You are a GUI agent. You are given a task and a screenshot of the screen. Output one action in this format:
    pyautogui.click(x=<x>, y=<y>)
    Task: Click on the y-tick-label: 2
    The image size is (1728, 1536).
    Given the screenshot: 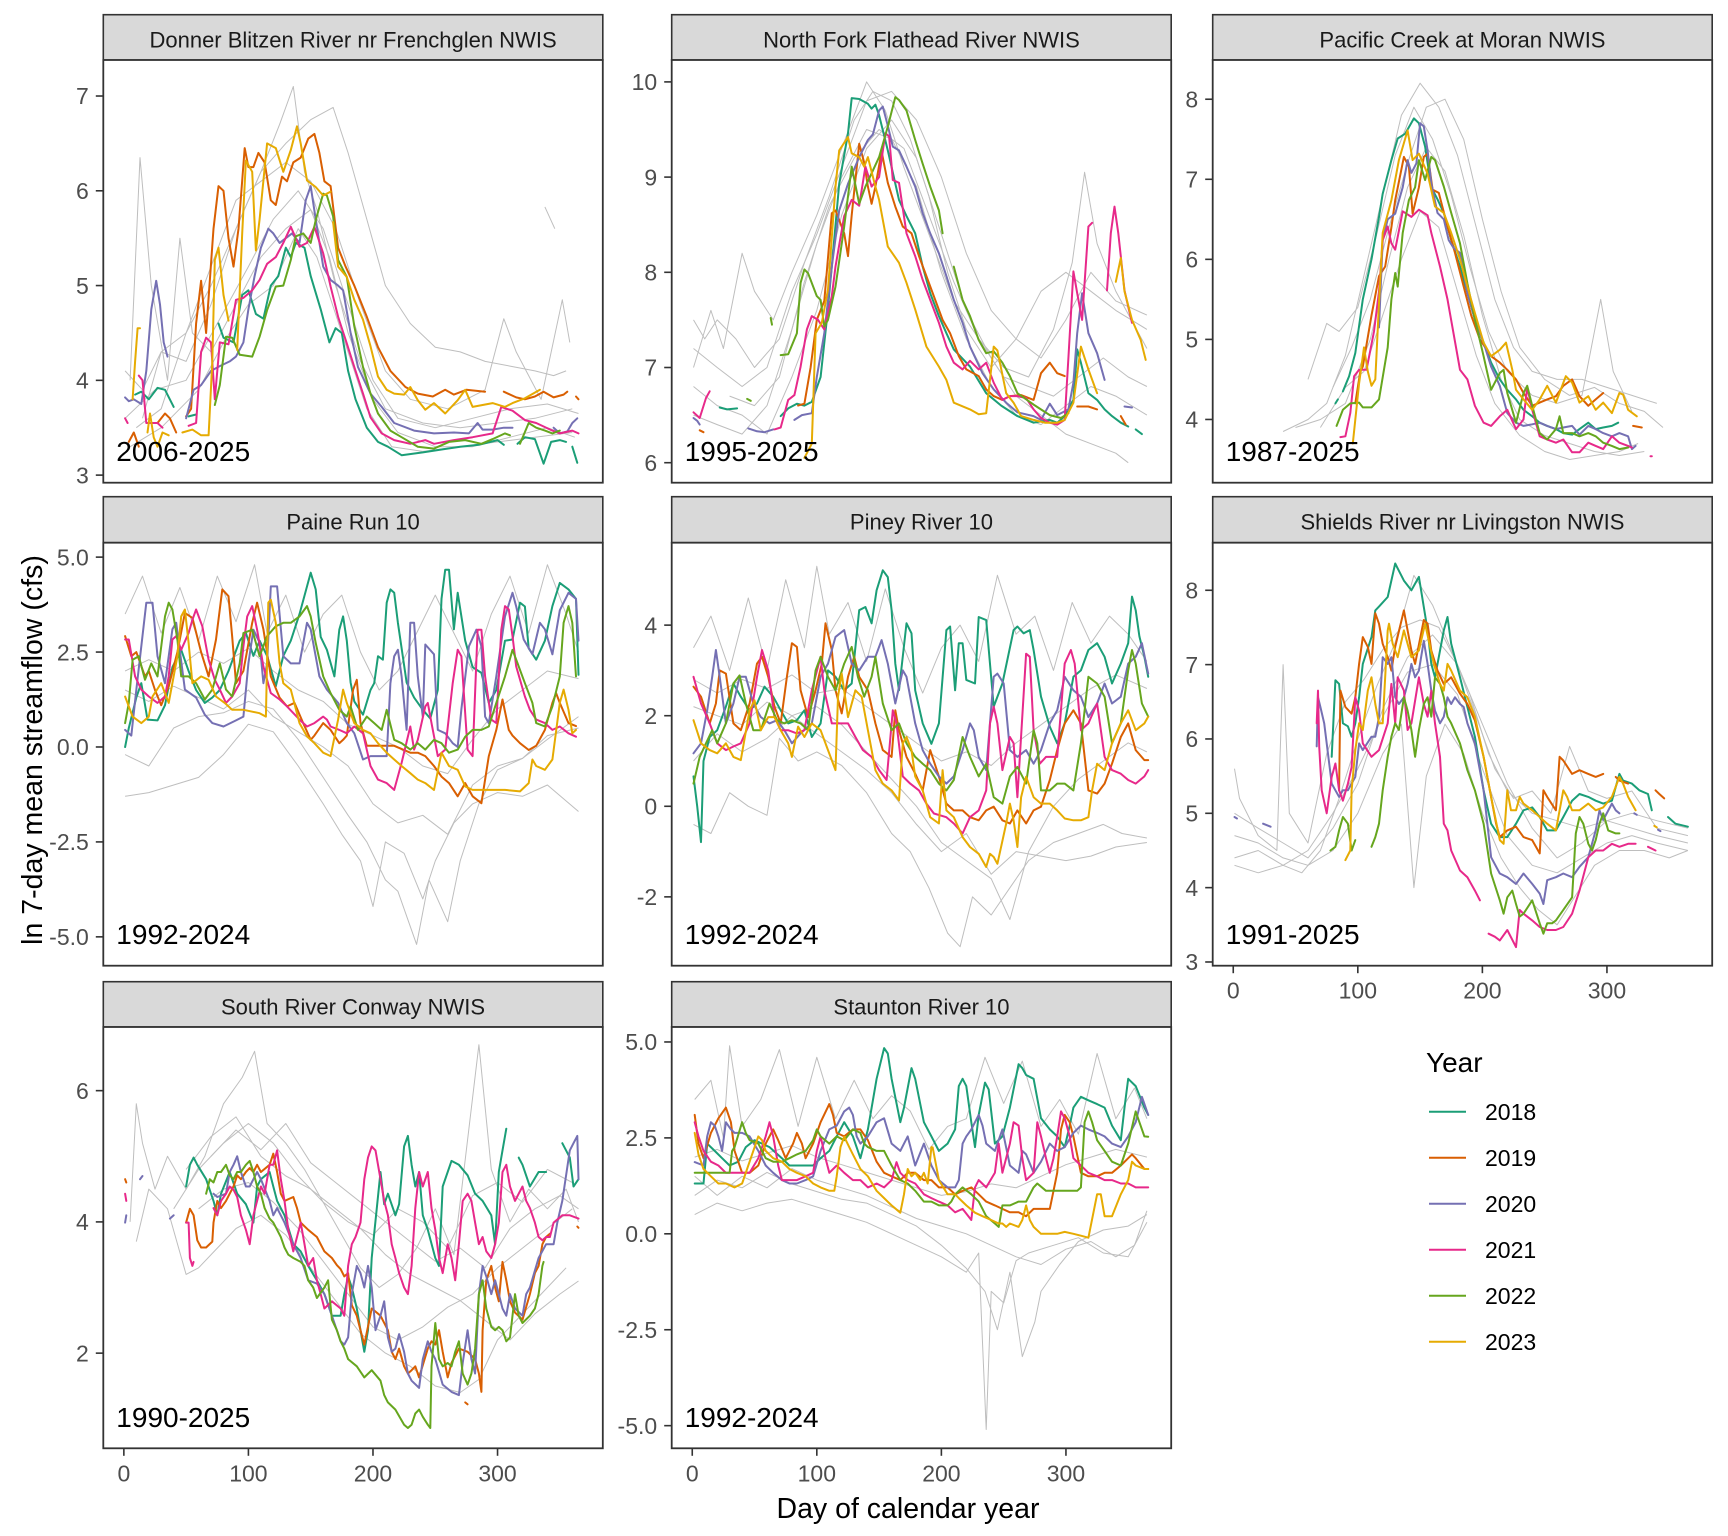 What is the action you would take?
    pyautogui.click(x=650, y=716)
    